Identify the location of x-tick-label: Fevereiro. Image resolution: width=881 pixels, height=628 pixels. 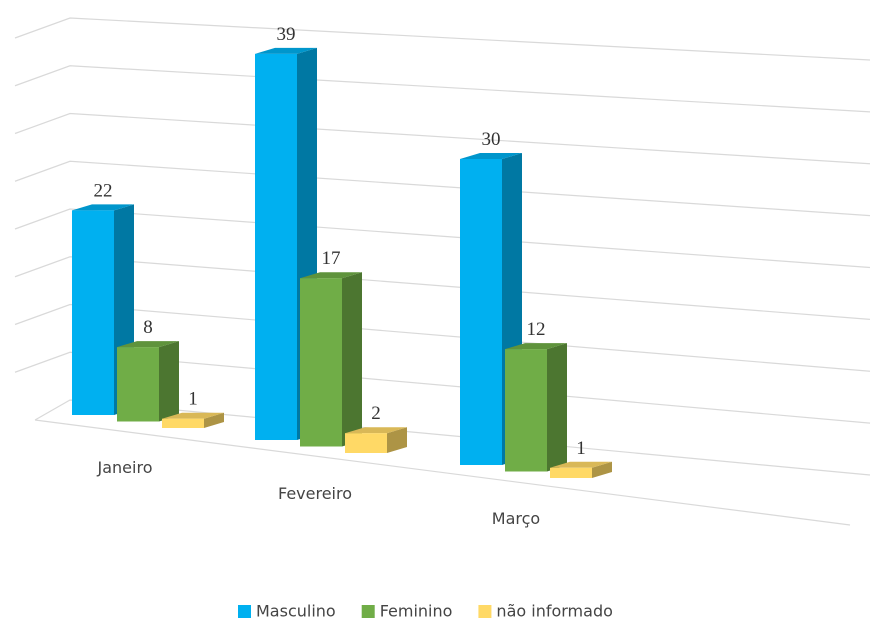
(315, 493).